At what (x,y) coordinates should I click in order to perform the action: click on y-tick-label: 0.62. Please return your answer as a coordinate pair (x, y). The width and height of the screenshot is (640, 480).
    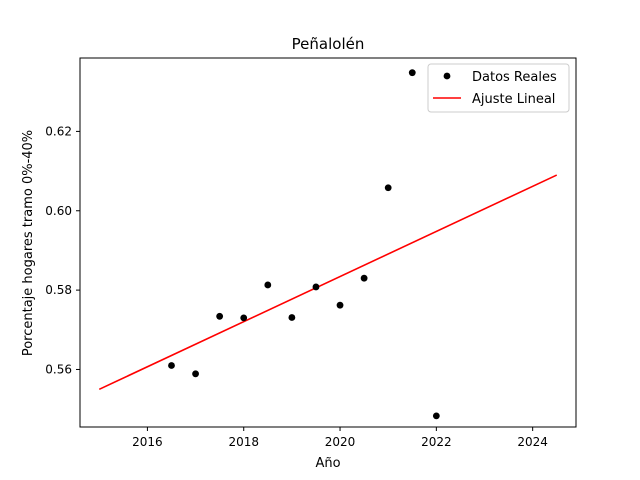
    Looking at the image, I should click on (58, 131).